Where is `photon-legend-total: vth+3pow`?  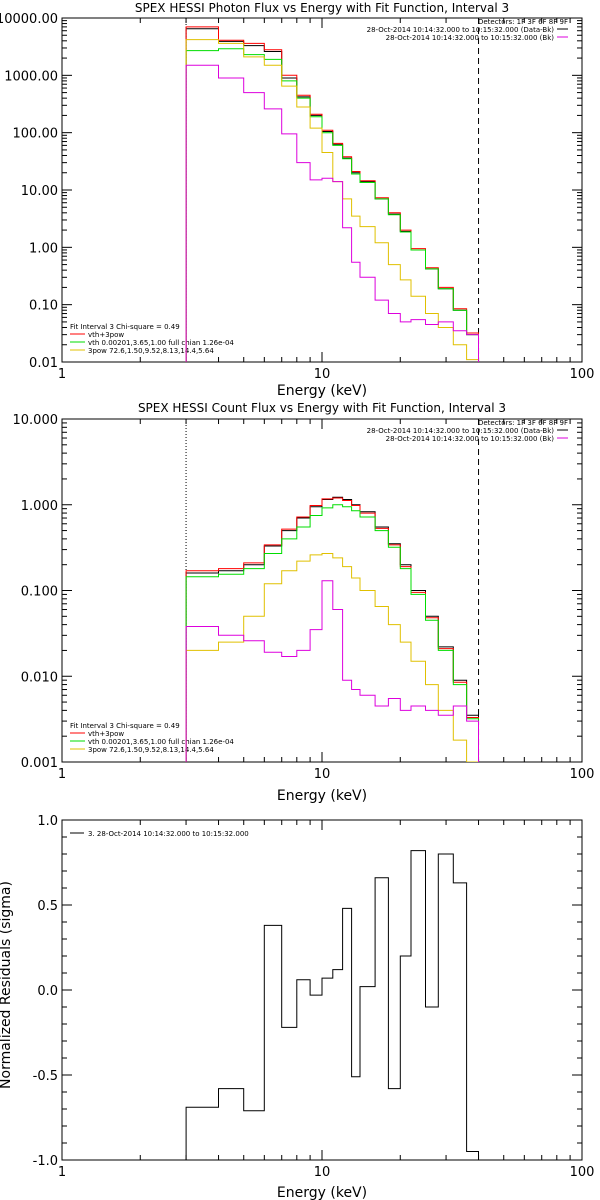 photon-legend-total: vth+3pow is located at coordinates (106, 335).